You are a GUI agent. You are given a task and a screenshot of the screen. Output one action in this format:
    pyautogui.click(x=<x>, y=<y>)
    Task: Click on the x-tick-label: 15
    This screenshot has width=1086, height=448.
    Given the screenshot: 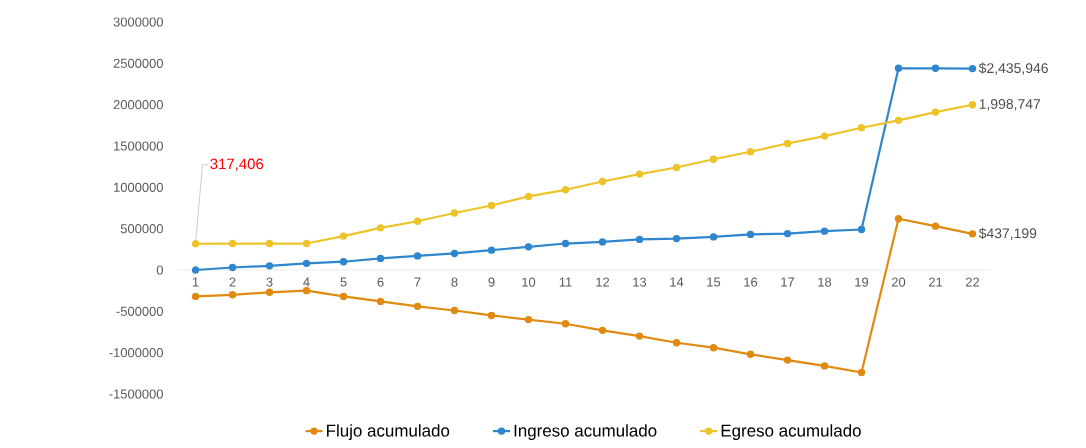 What is the action you would take?
    pyautogui.click(x=714, y=282)
    